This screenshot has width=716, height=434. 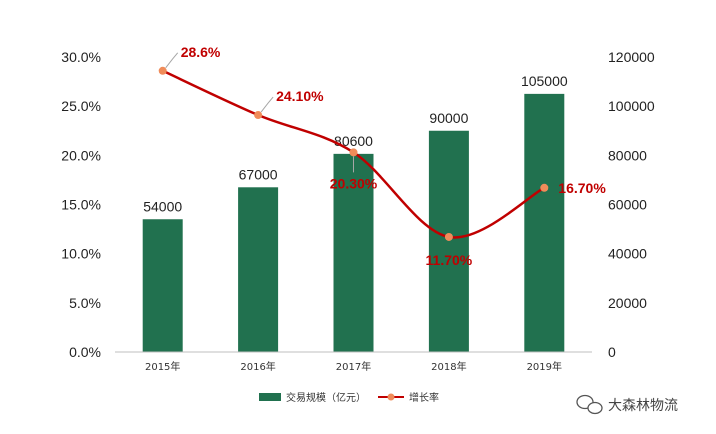 What do you see at coordinates (353, 141) in the screenshot?
I see `bar-value-label: 80600` at bounding box center [353, 141].